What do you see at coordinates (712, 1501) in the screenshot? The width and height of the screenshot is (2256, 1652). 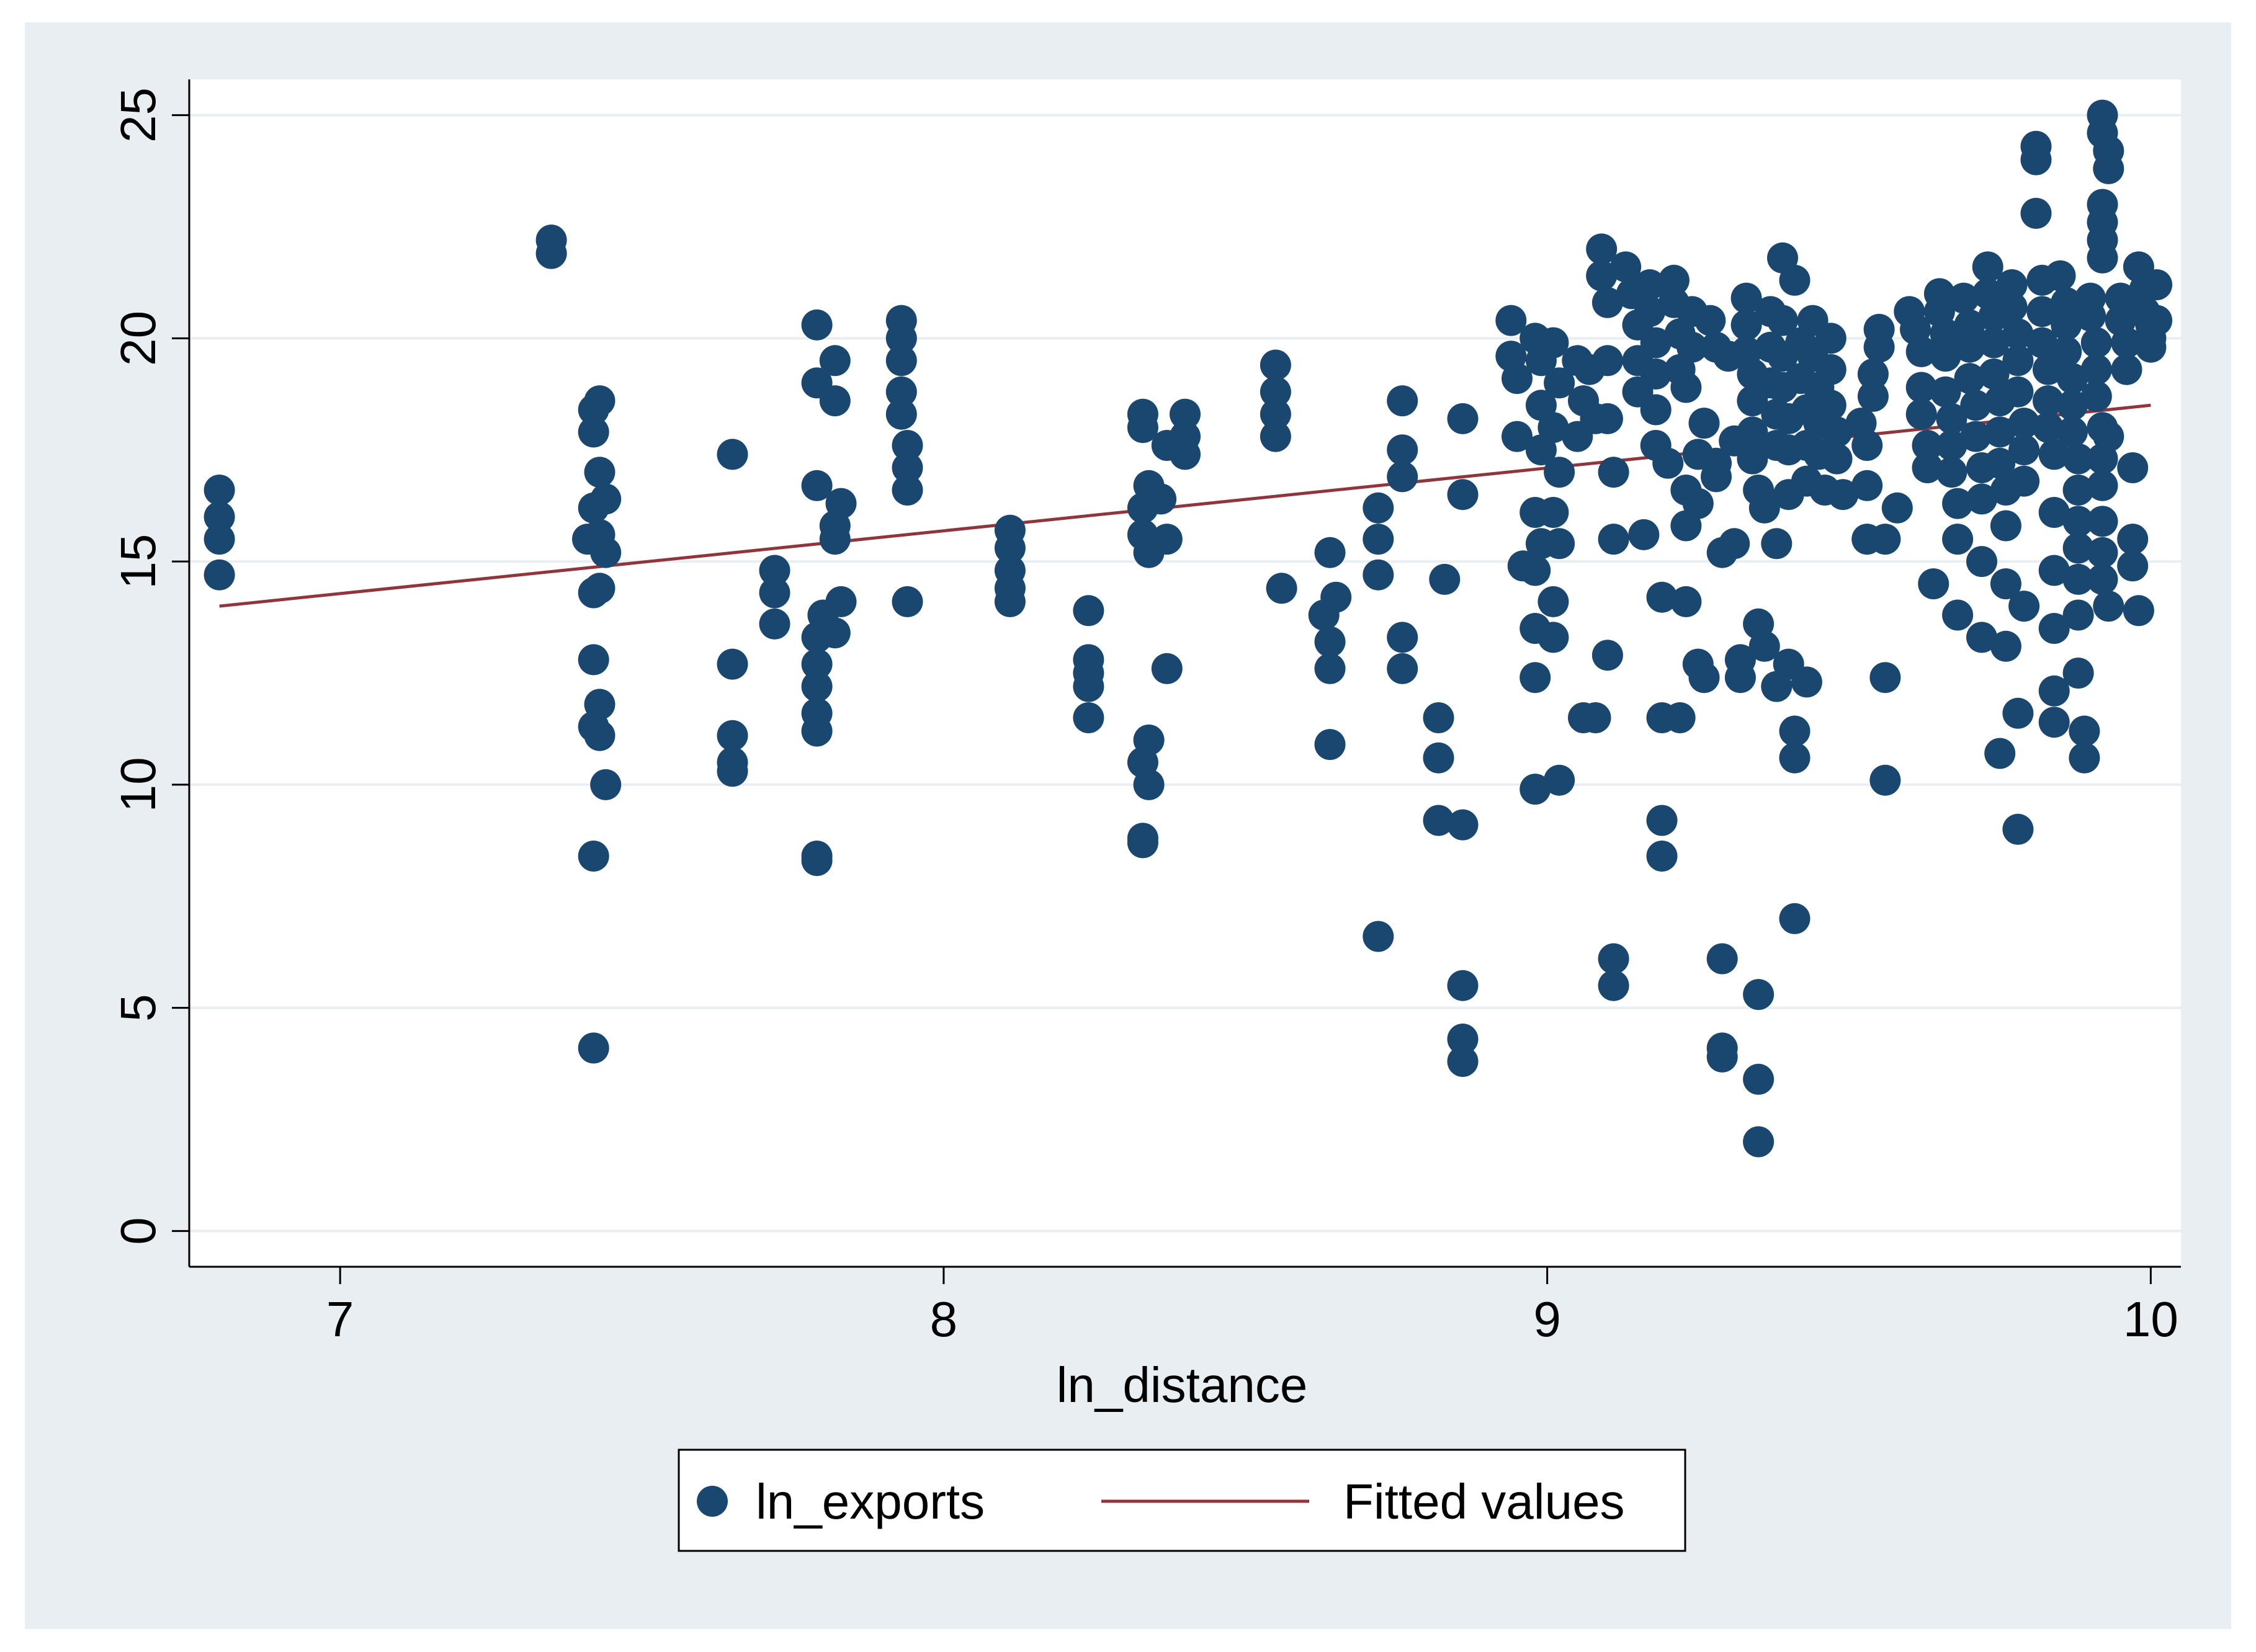 I see `legend-marker-ln-exports` at bounding box center [712, 1501].